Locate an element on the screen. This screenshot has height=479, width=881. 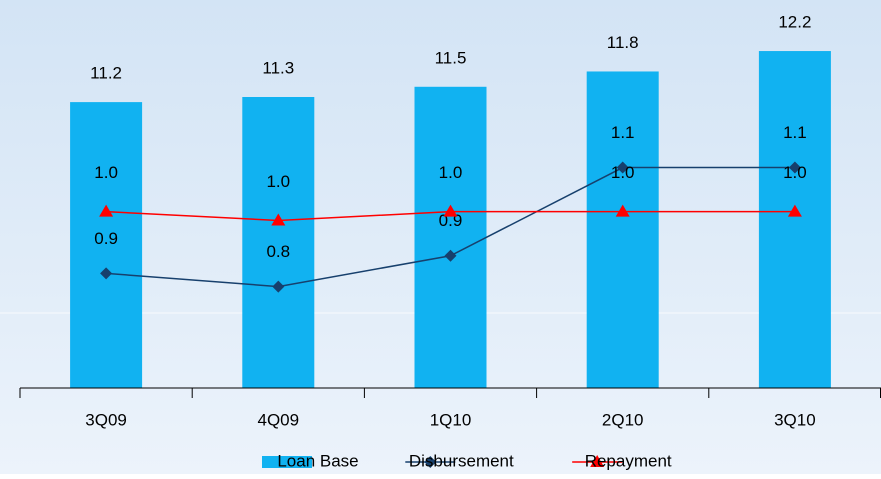
legend-label: Disbursement is located at coordinates (461, 460).